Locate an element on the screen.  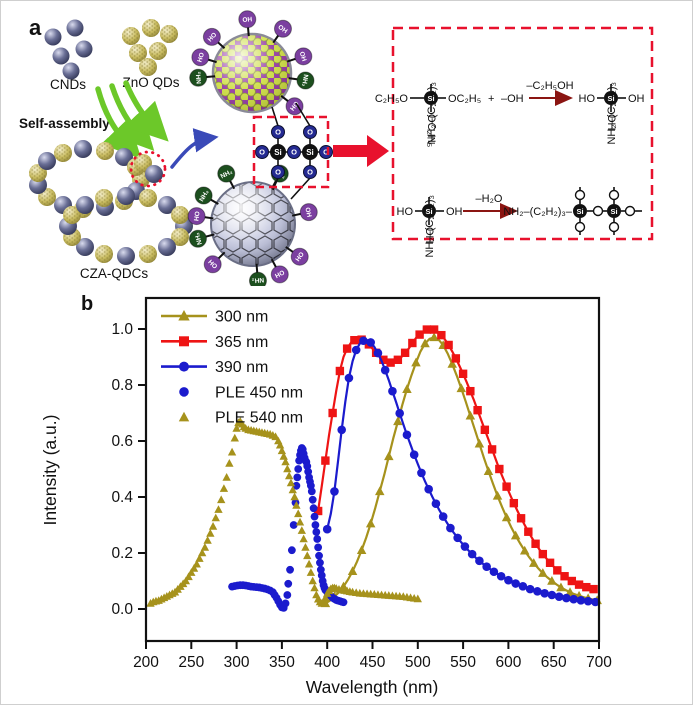
legend-item: PLE 540 nm is located at coordinates (240, 418).